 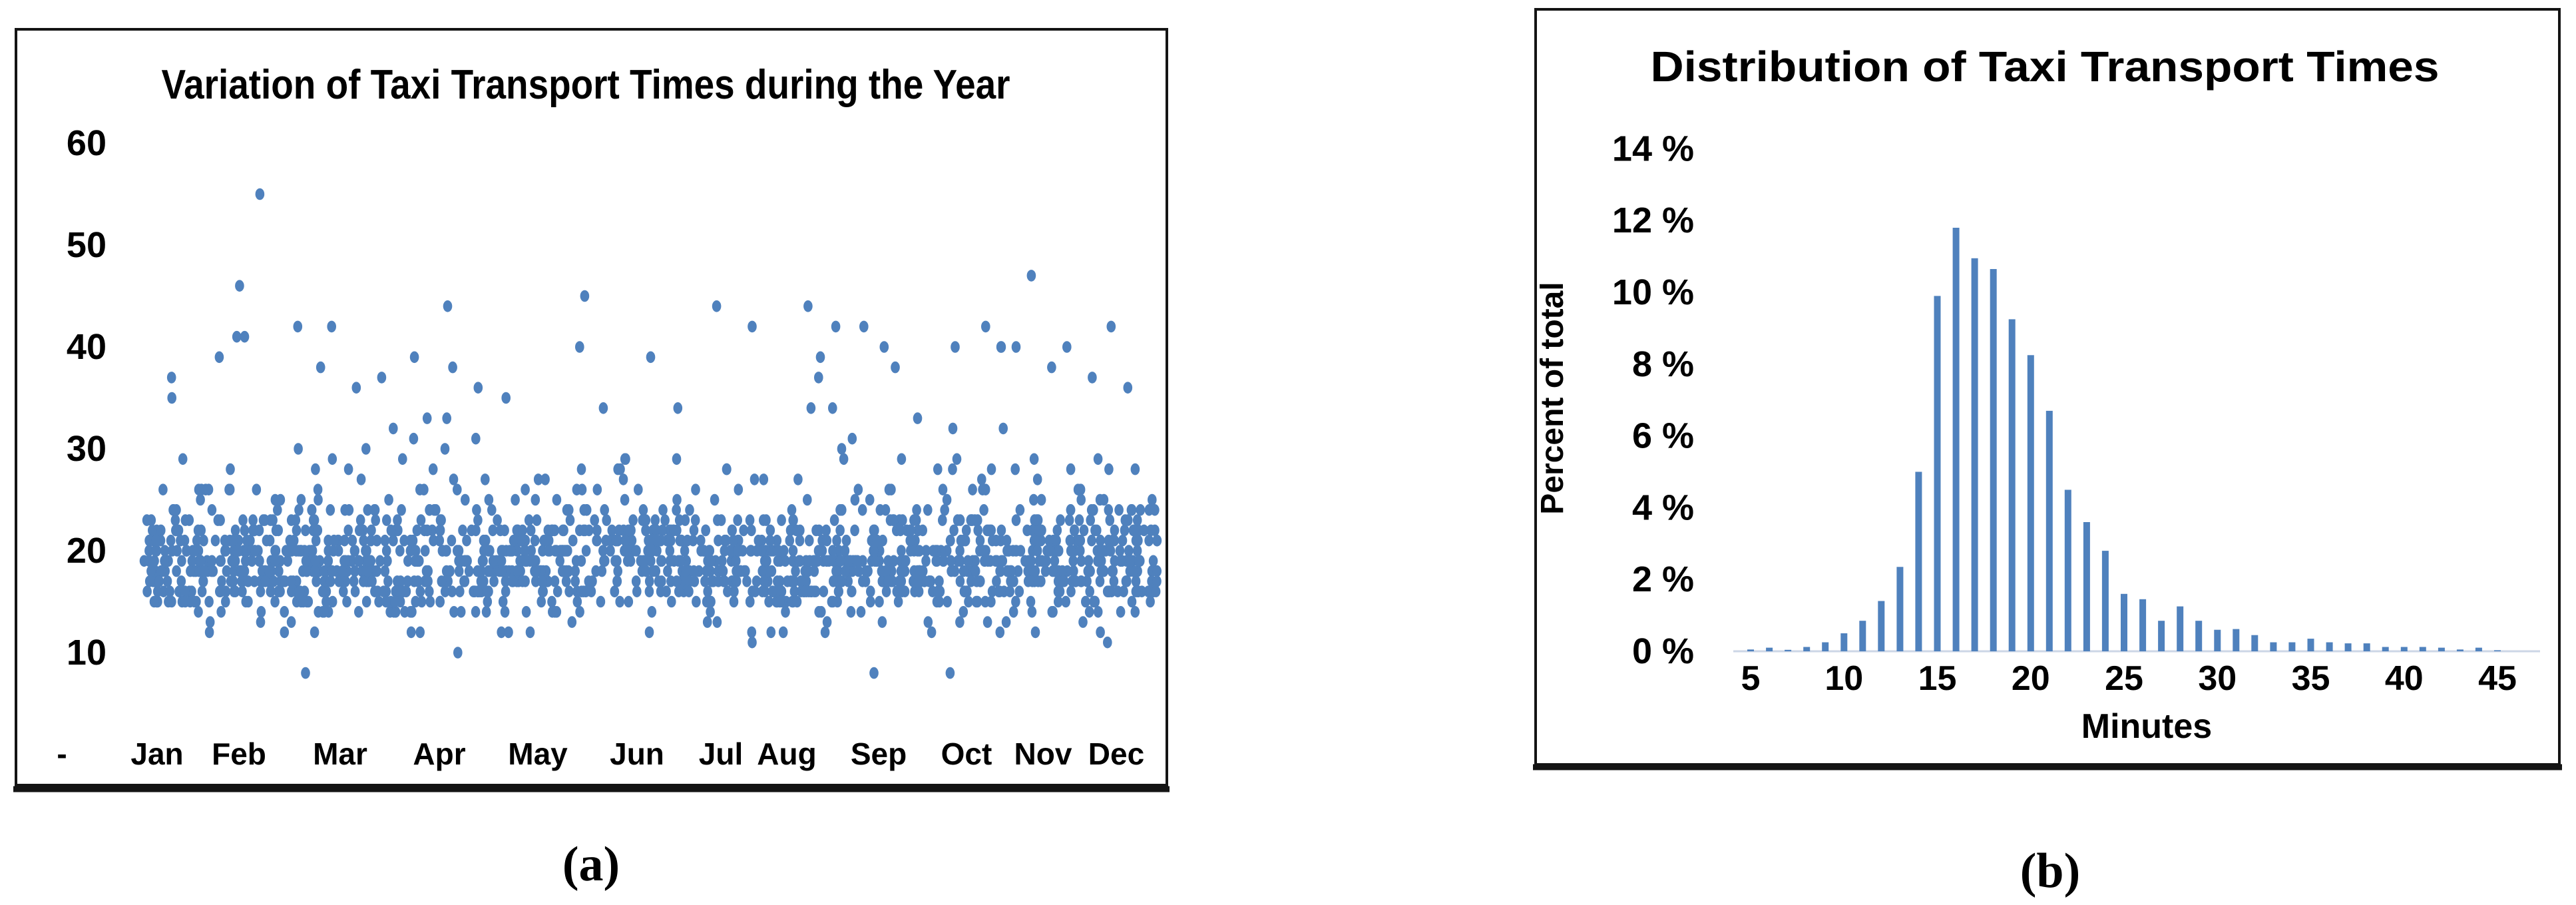 What do you see at coordinates (1043, 754) in the screenshot?
I see `scatter-x-tick-label: Nov` at bounding box center [1043, 754].